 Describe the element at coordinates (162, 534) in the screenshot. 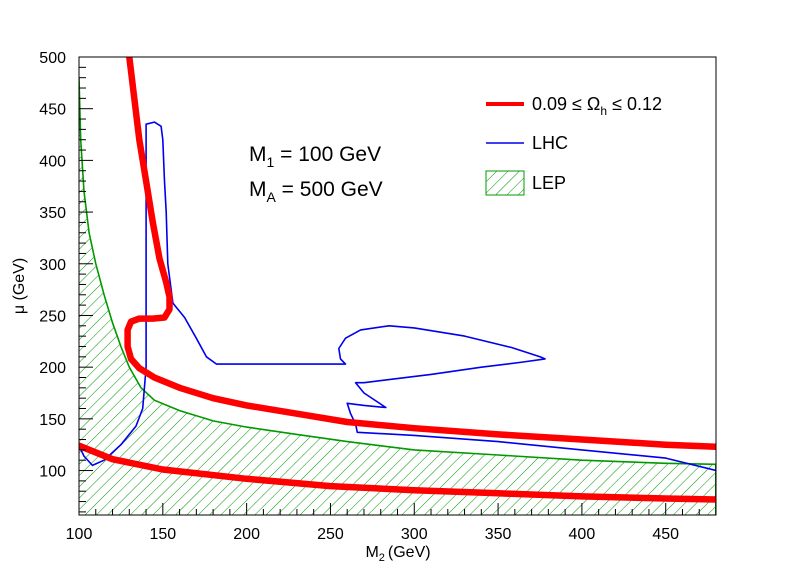

I see `x-tick-label: 150` at that location.